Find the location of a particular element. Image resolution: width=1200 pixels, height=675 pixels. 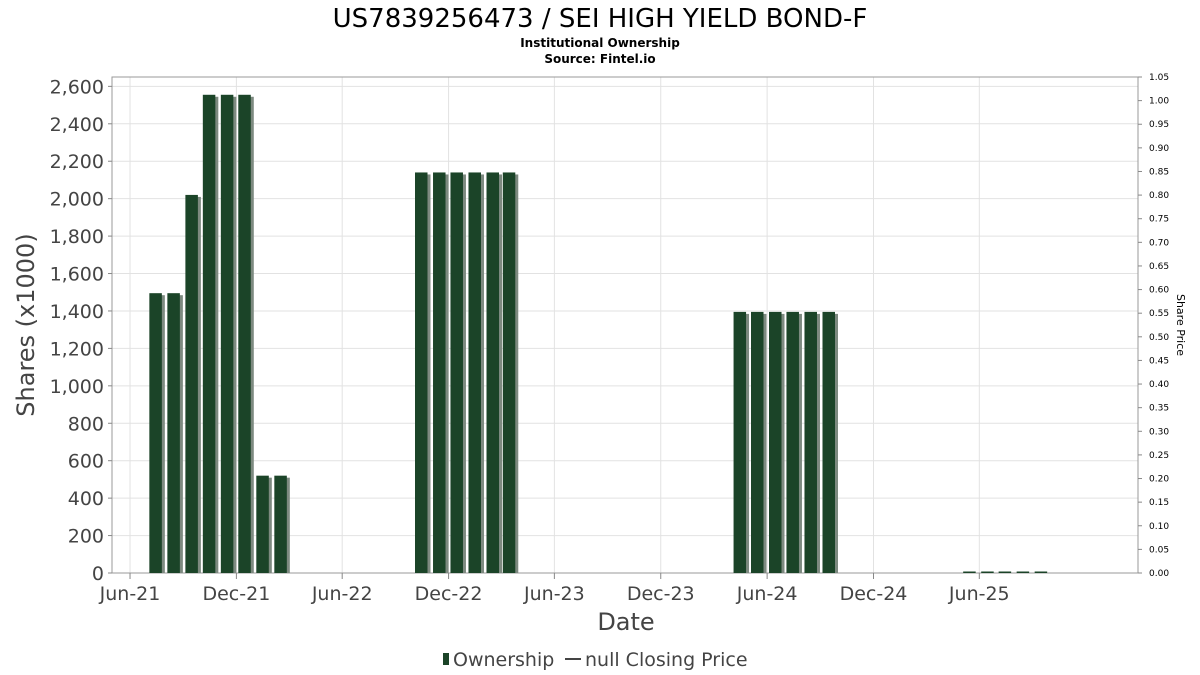

legend-price-label: null Closing Price is located at coordinates (666, 660).